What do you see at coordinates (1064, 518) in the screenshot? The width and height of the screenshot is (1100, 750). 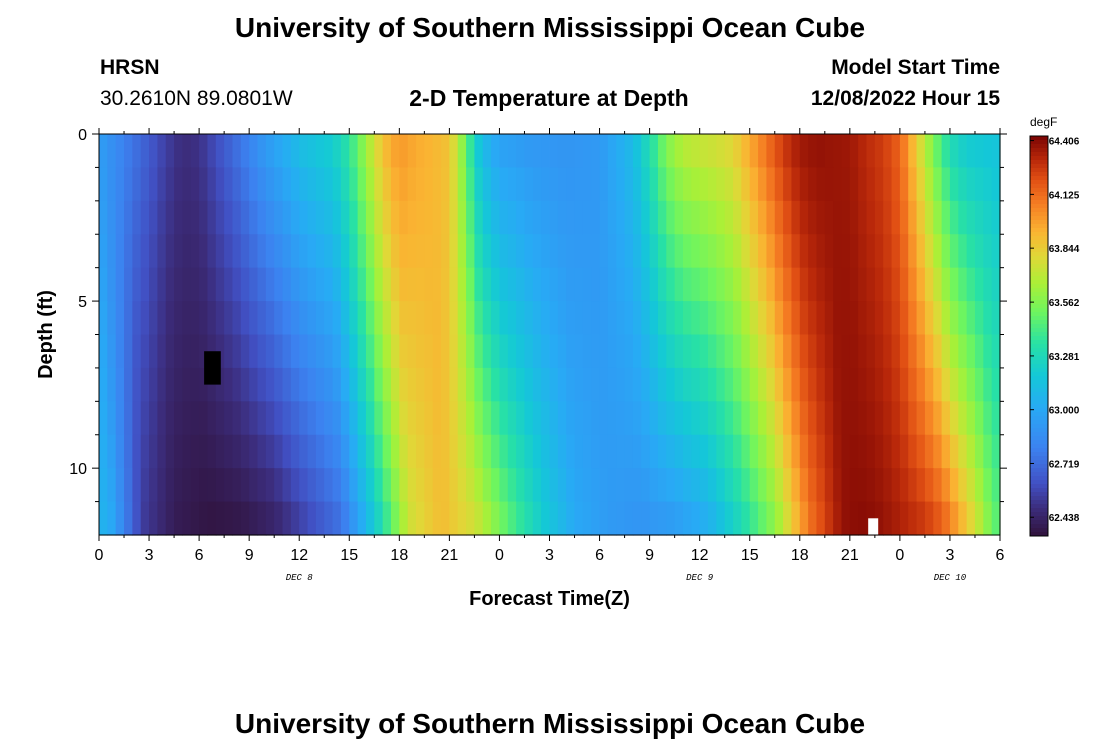 I see `colorbar-tick-label: 62.438` at bounding box center [1064, 518].